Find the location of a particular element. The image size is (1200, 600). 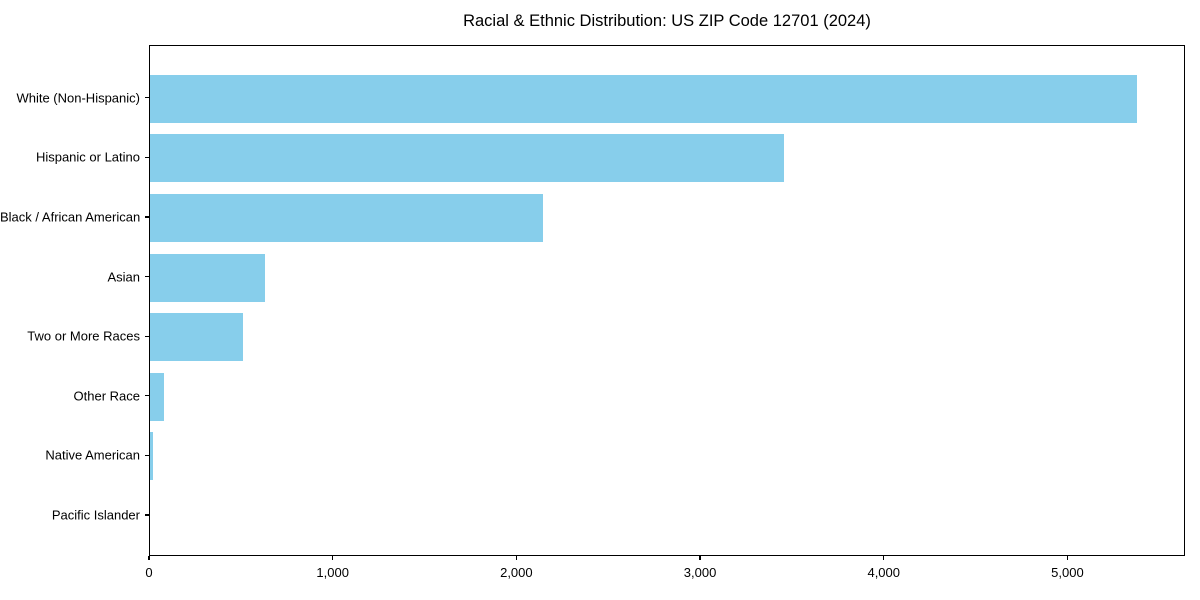

x-tick-label-1-000: 1,000 is located at coordinates (332, 572).